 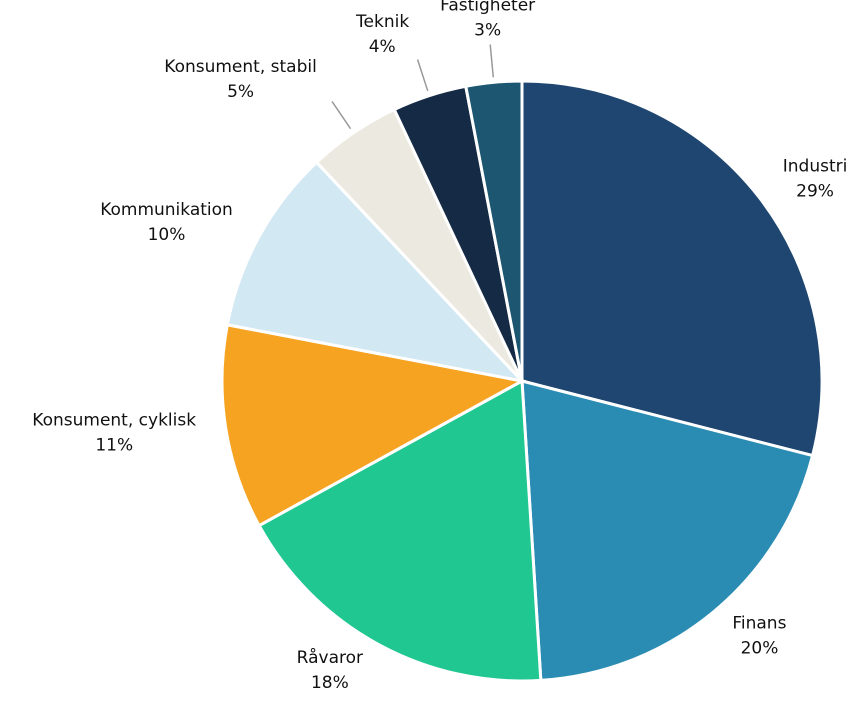 What do you see at coordinates (382, 22) in the screenshot?
I see `slice-label: Teknik` at bounding box center [382, 22].